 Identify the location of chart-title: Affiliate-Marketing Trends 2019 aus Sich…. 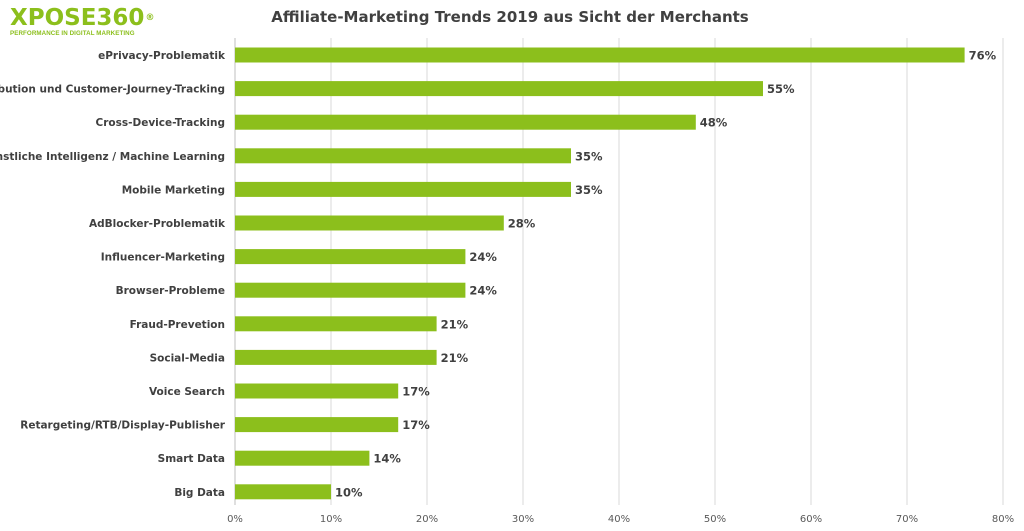
(510, 17).